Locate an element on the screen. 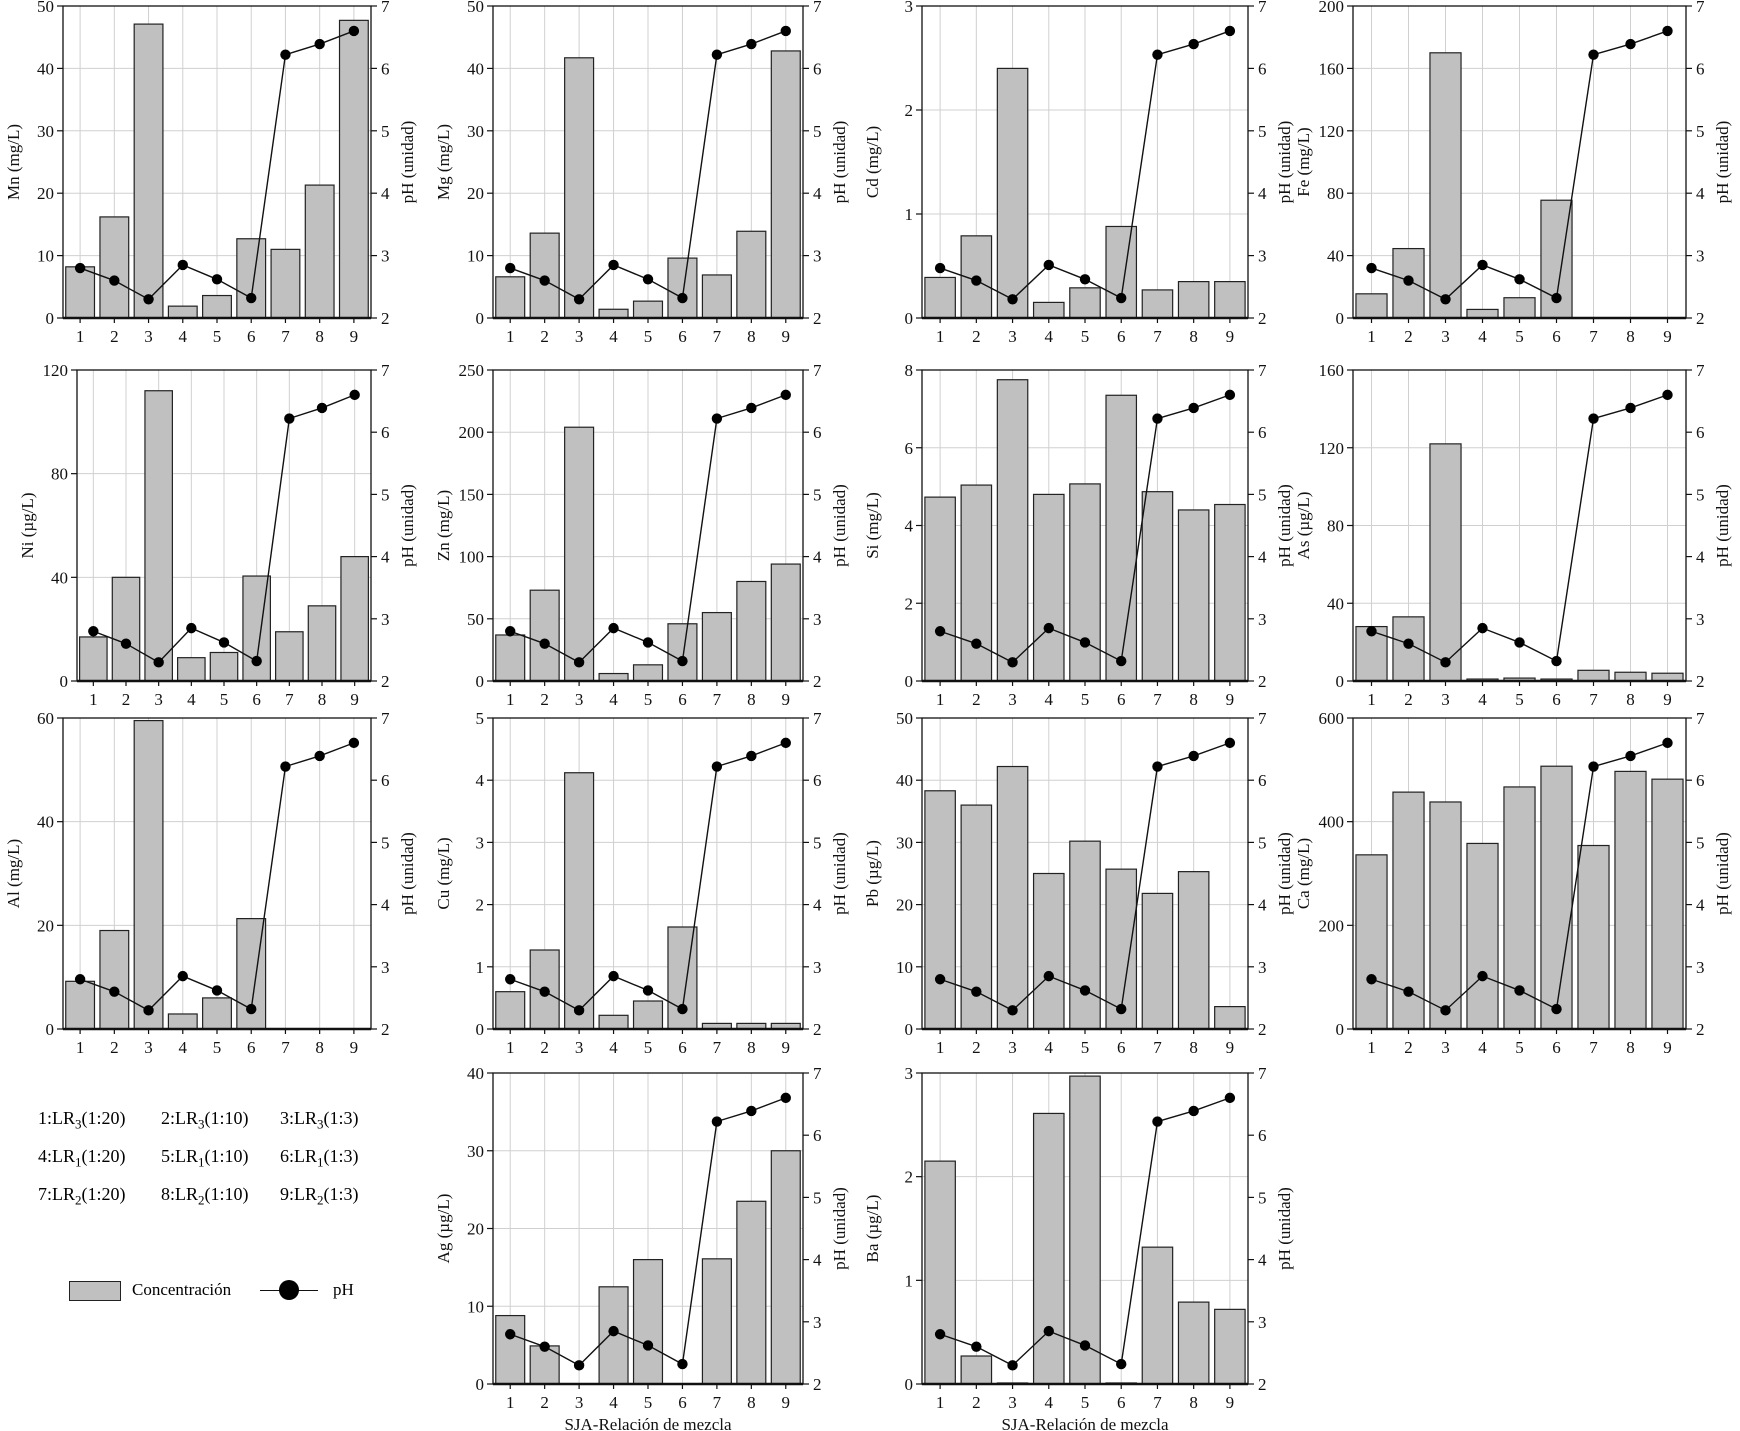  ph-tick-label: 4 is located at coordinates (817, 557).